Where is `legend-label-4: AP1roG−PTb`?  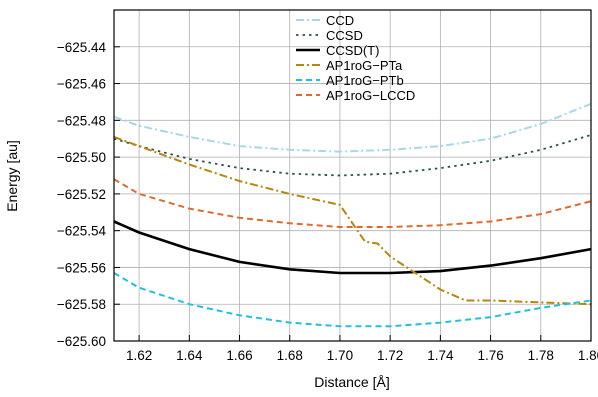 legend-label-4: AP1roG−PTb is located at coordinates (365, 80).